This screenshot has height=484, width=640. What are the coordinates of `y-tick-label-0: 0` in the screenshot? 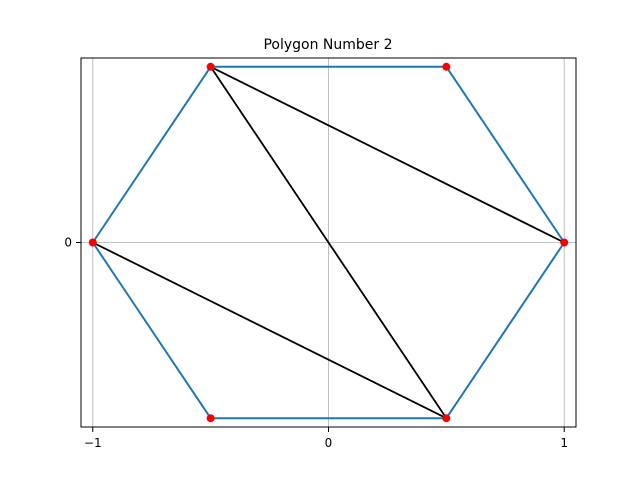 It's located at (68, 243).